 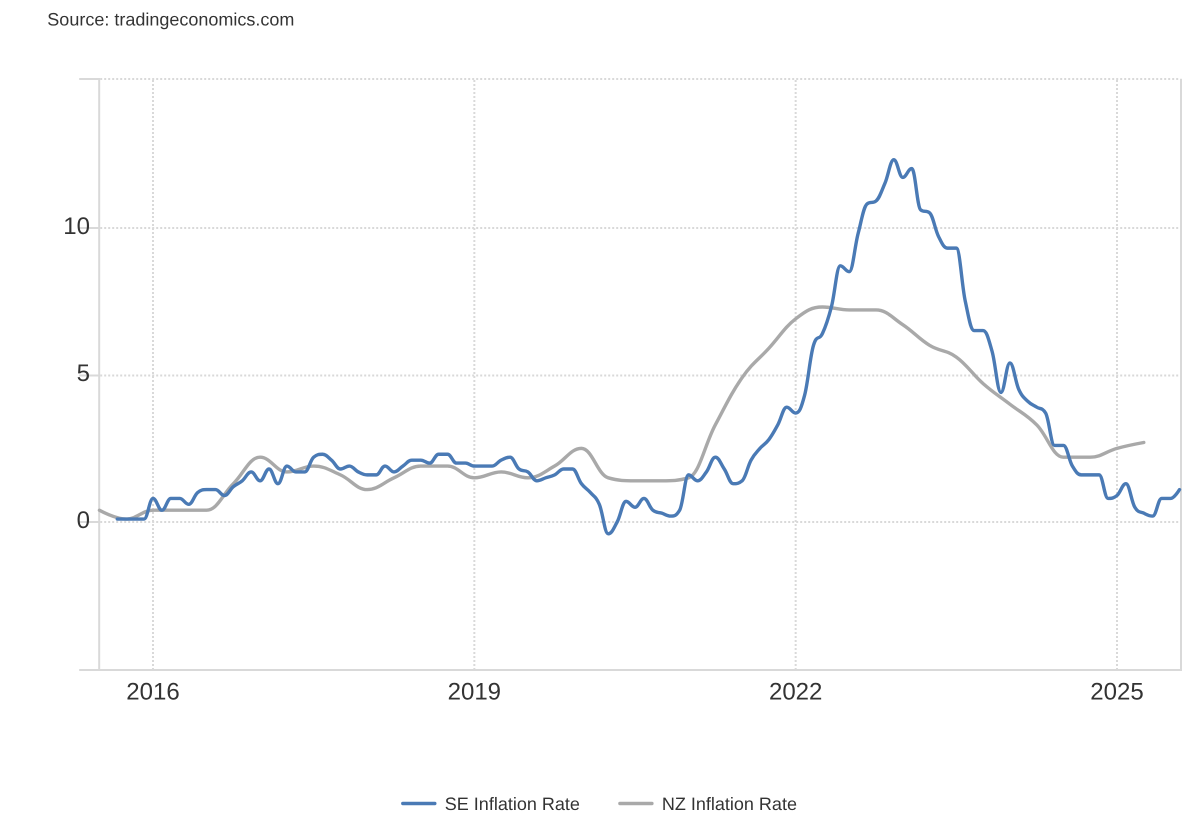 I want to click on svg-text: 0, so click(x=83, y=520).